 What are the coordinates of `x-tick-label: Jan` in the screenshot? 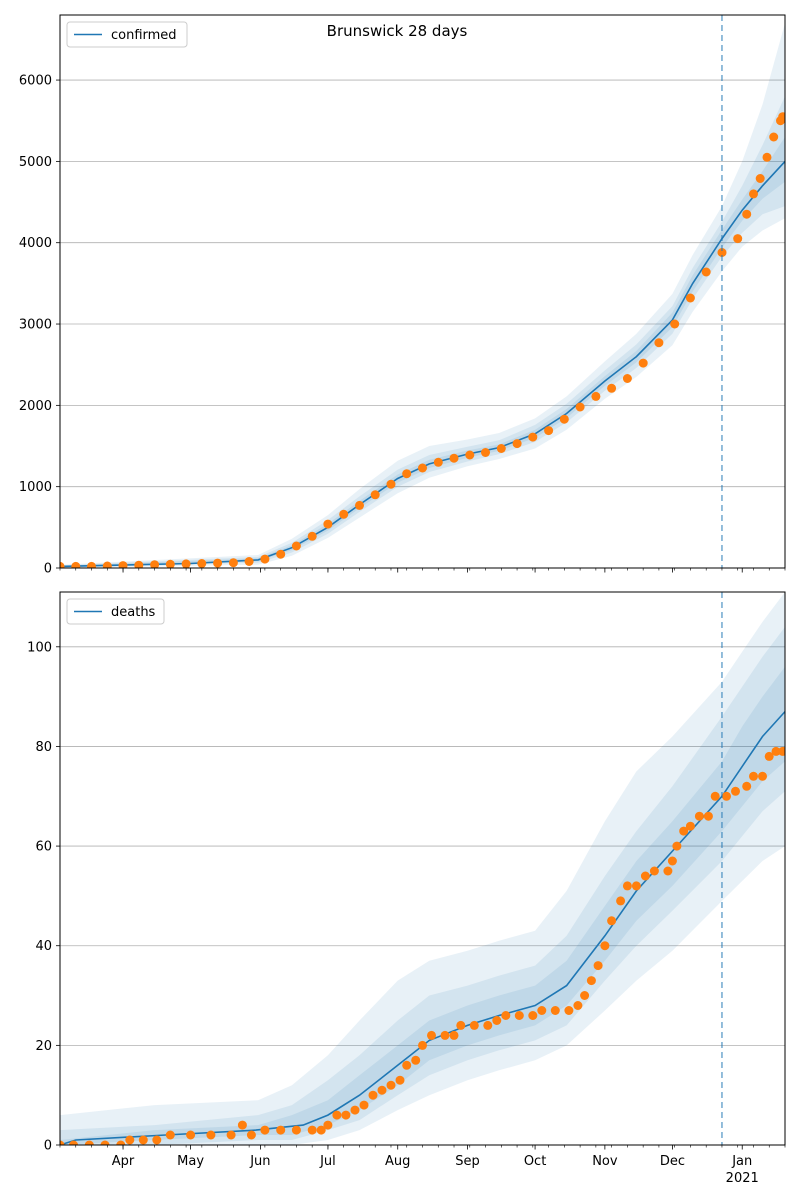 It's located at (741, 1161).